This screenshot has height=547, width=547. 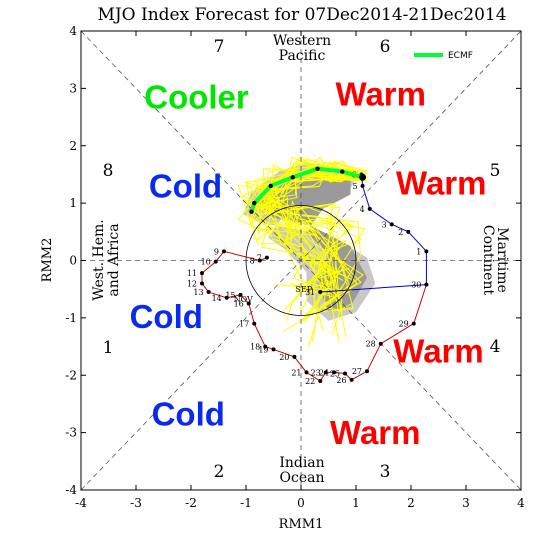 I want to click on x-tick-label: 2, so click(x=411, y=503).